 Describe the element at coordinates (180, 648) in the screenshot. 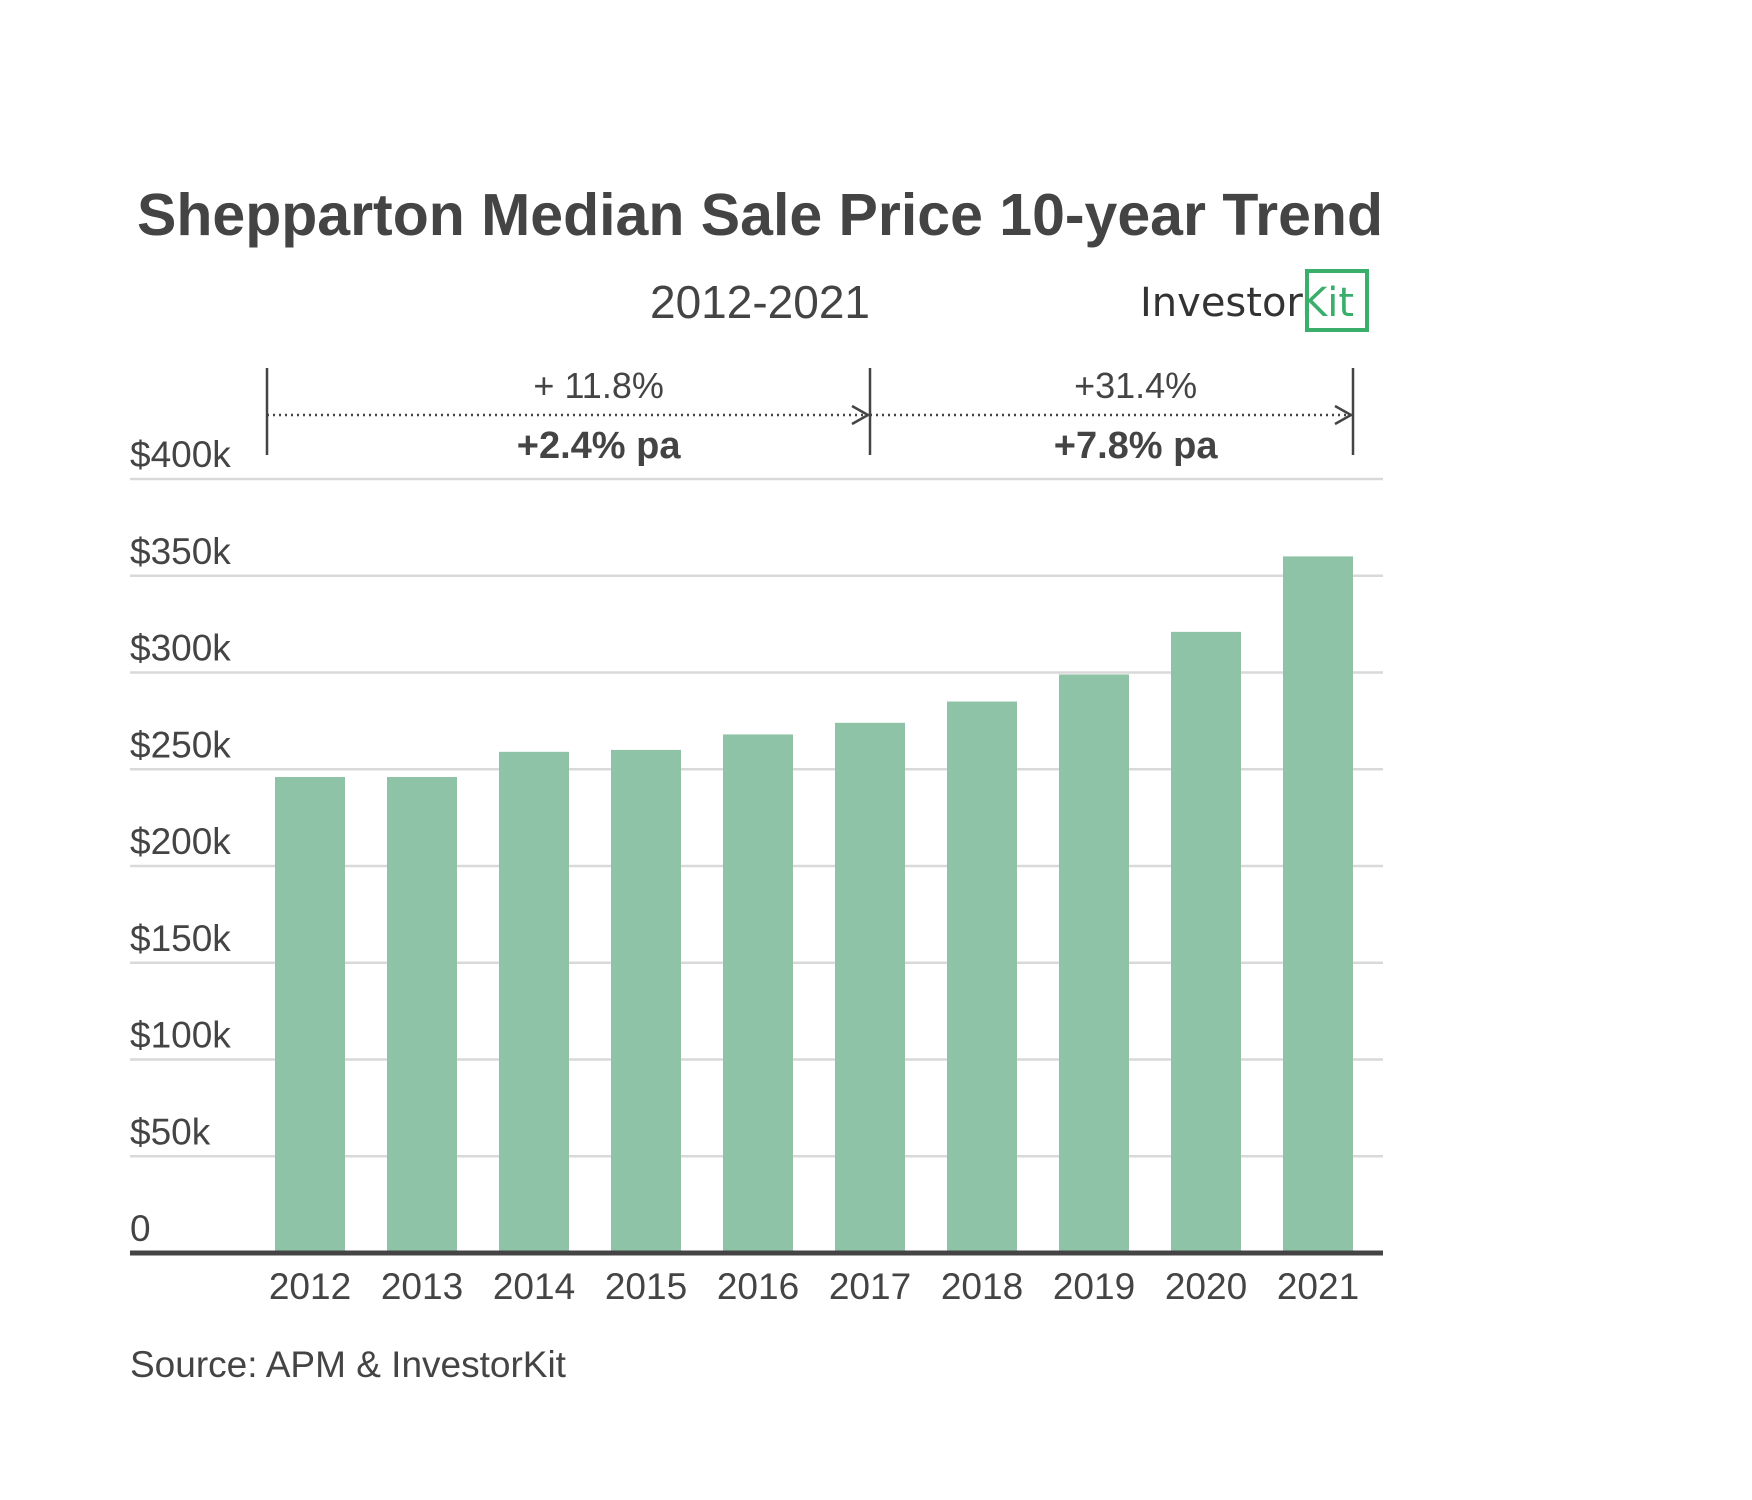

I see `y-tick-label: $300k` at that location.